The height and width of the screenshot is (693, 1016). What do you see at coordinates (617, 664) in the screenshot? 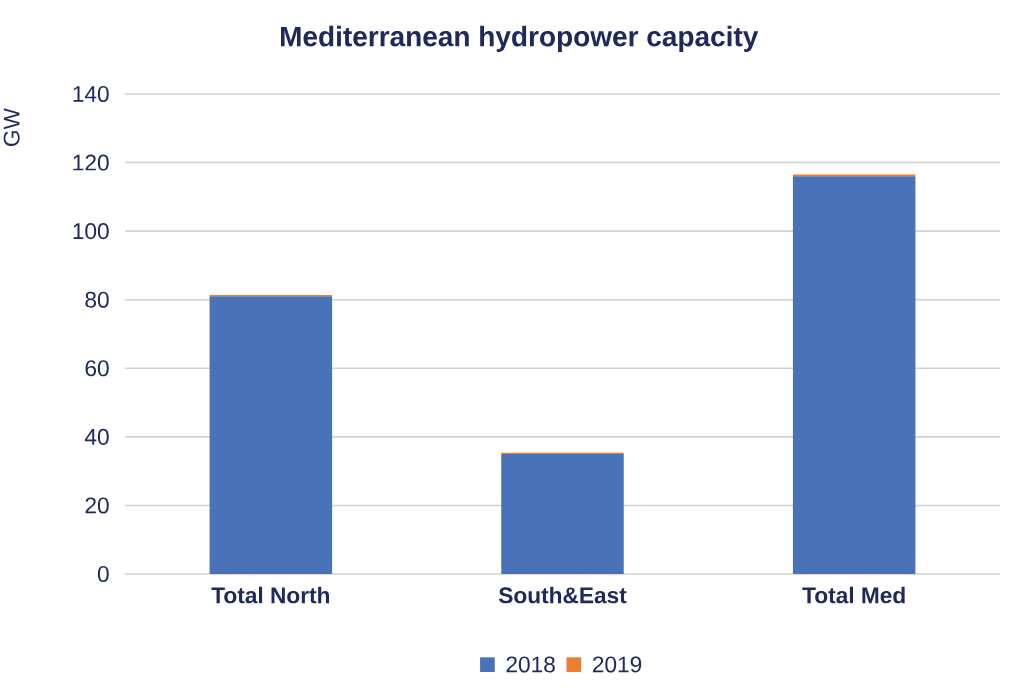
I see `legend-label: 2019` at bounding box center [617, 664].